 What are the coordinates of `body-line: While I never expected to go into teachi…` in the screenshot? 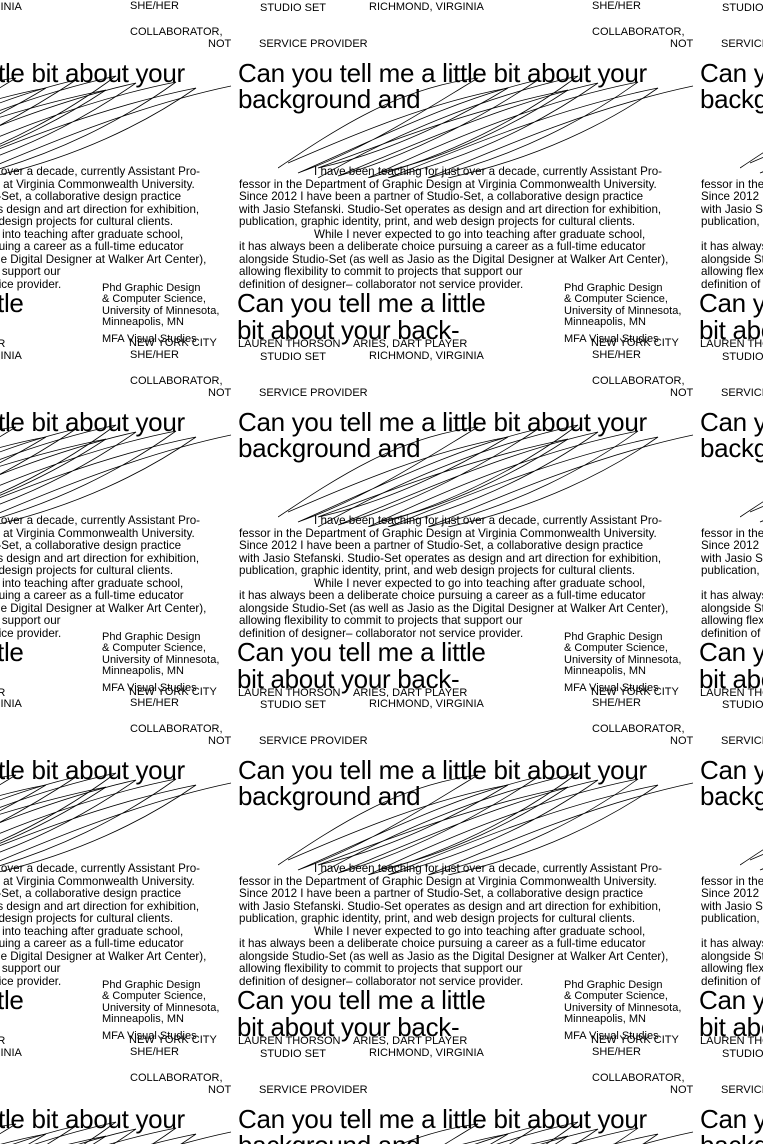 It's located at (92, 931).